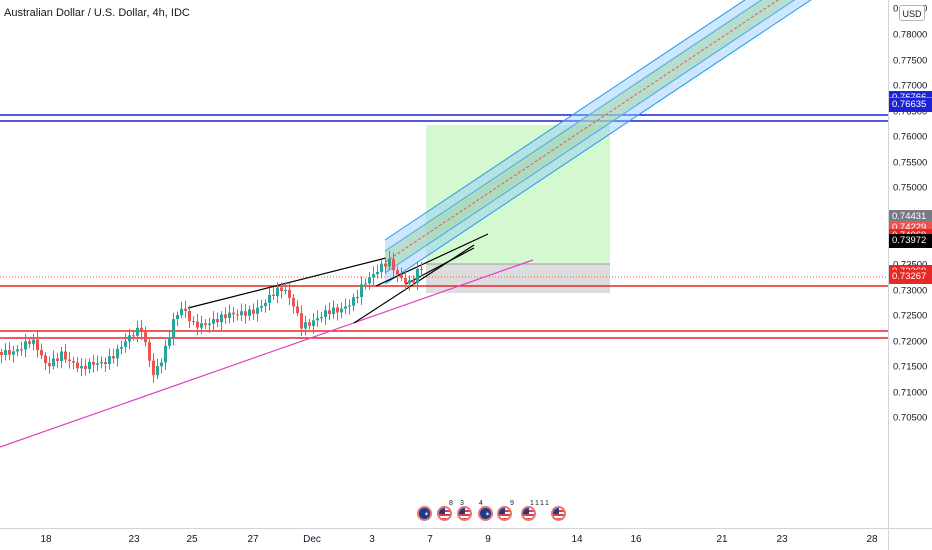  I want to click on event-count-label: 1, so click(537, 503).